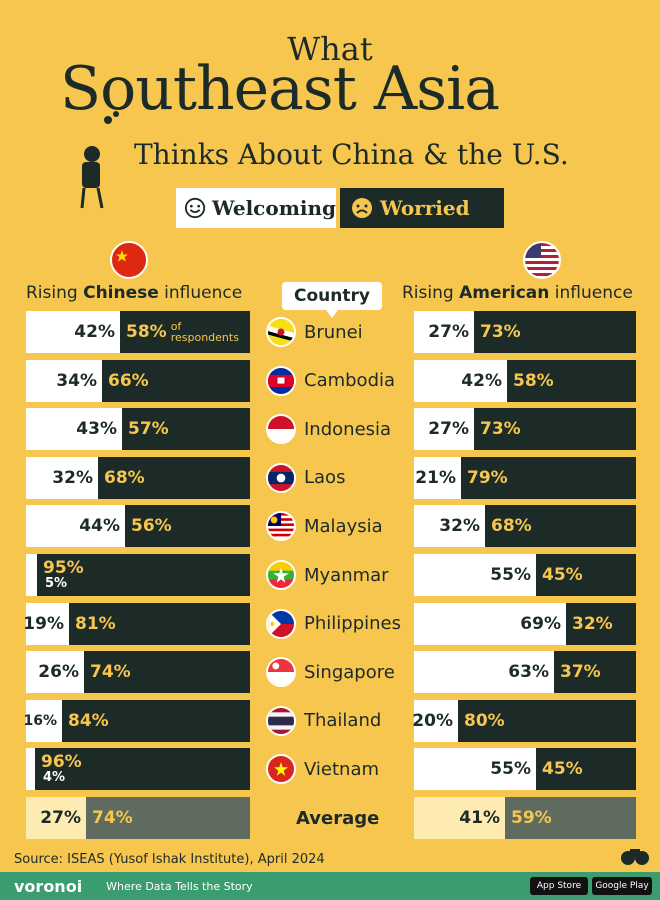 Image resolution: width=660 pixels, height=900 pixels. I want to click on us-bar-brunei: 27% 73%, so click(525, 332).